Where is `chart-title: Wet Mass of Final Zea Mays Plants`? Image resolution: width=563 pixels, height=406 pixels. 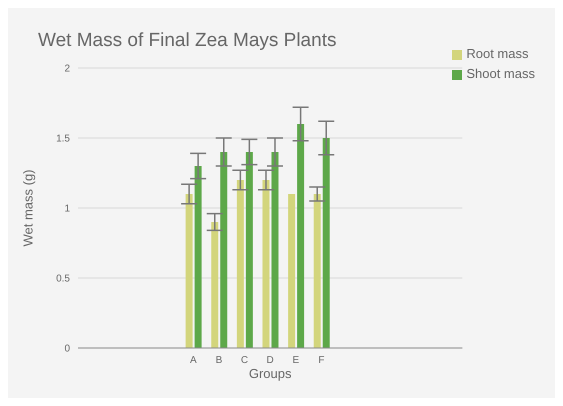 chart-title: Wet Mass of Final Zea Mays Plants is located at coordinates (187, 41).